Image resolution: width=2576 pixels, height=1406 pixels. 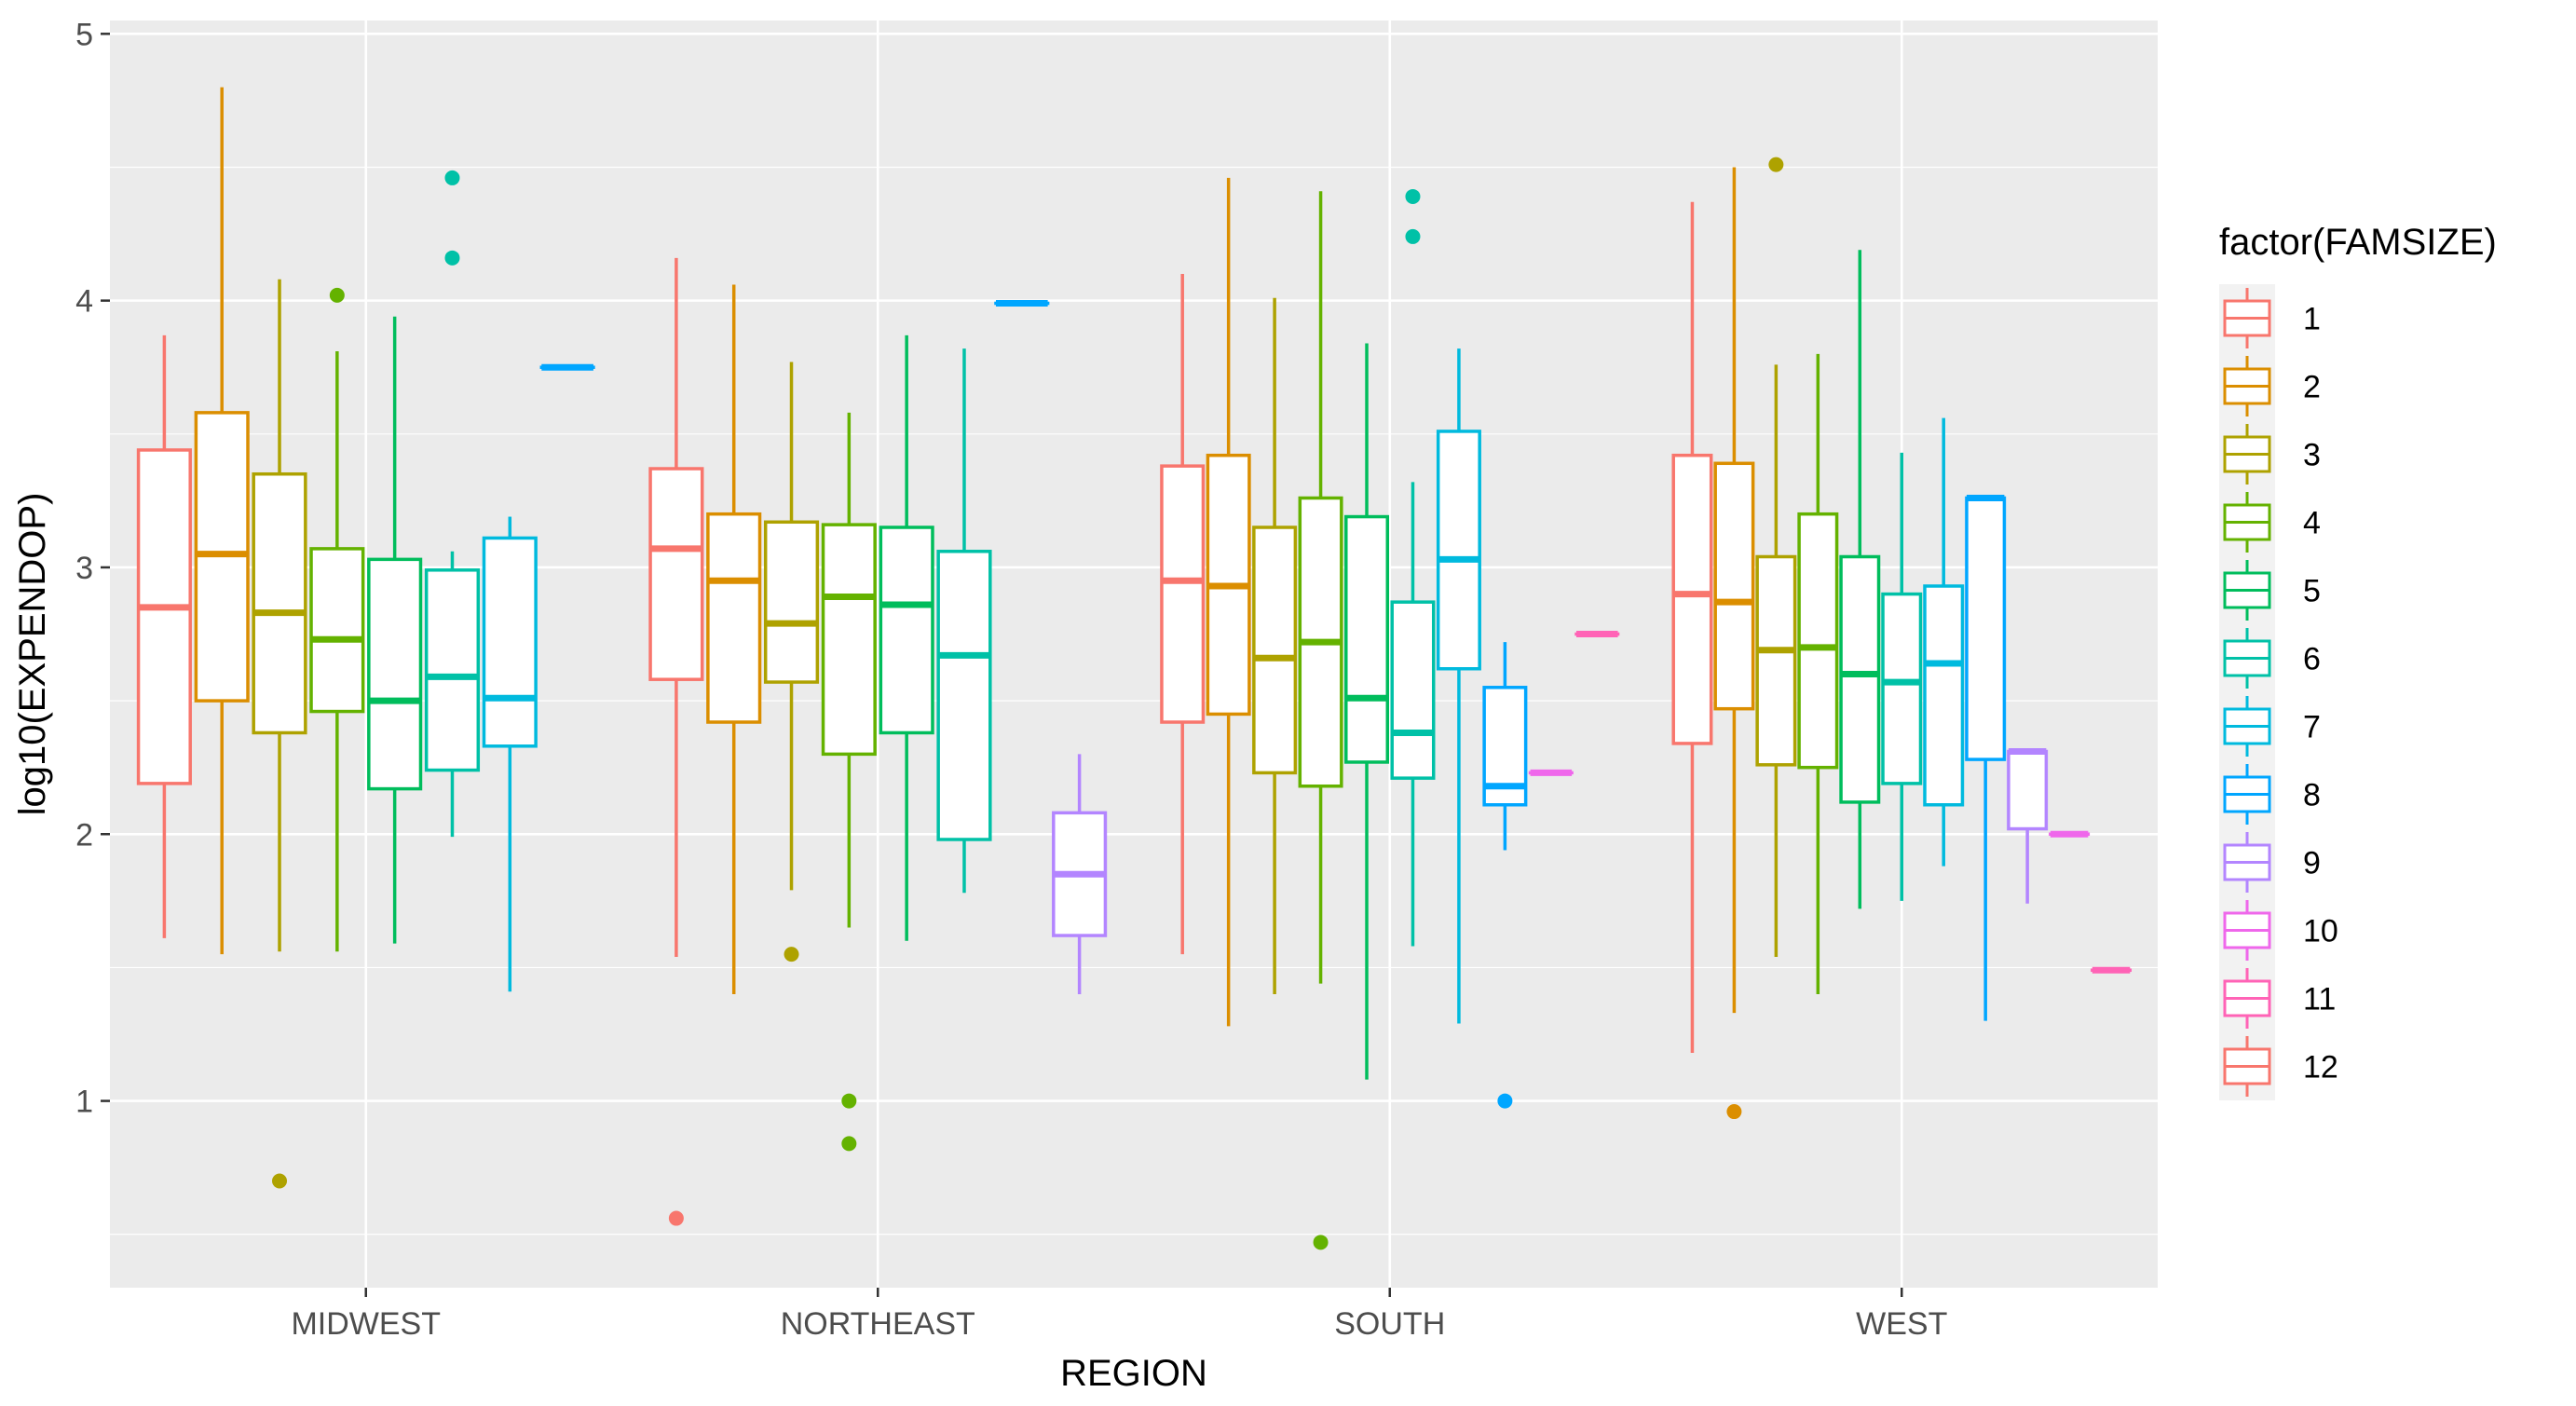 What do you see at coordinates (2270, 386) in the screenshot?
I see `legend-item-2: 2` at bounding box center [2270, 386].